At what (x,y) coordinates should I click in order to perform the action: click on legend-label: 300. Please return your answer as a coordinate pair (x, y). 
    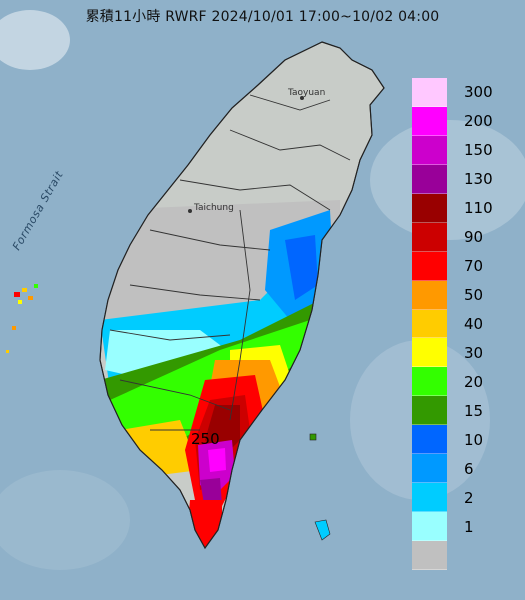
    Looking at the image, I should click on (478, 92).